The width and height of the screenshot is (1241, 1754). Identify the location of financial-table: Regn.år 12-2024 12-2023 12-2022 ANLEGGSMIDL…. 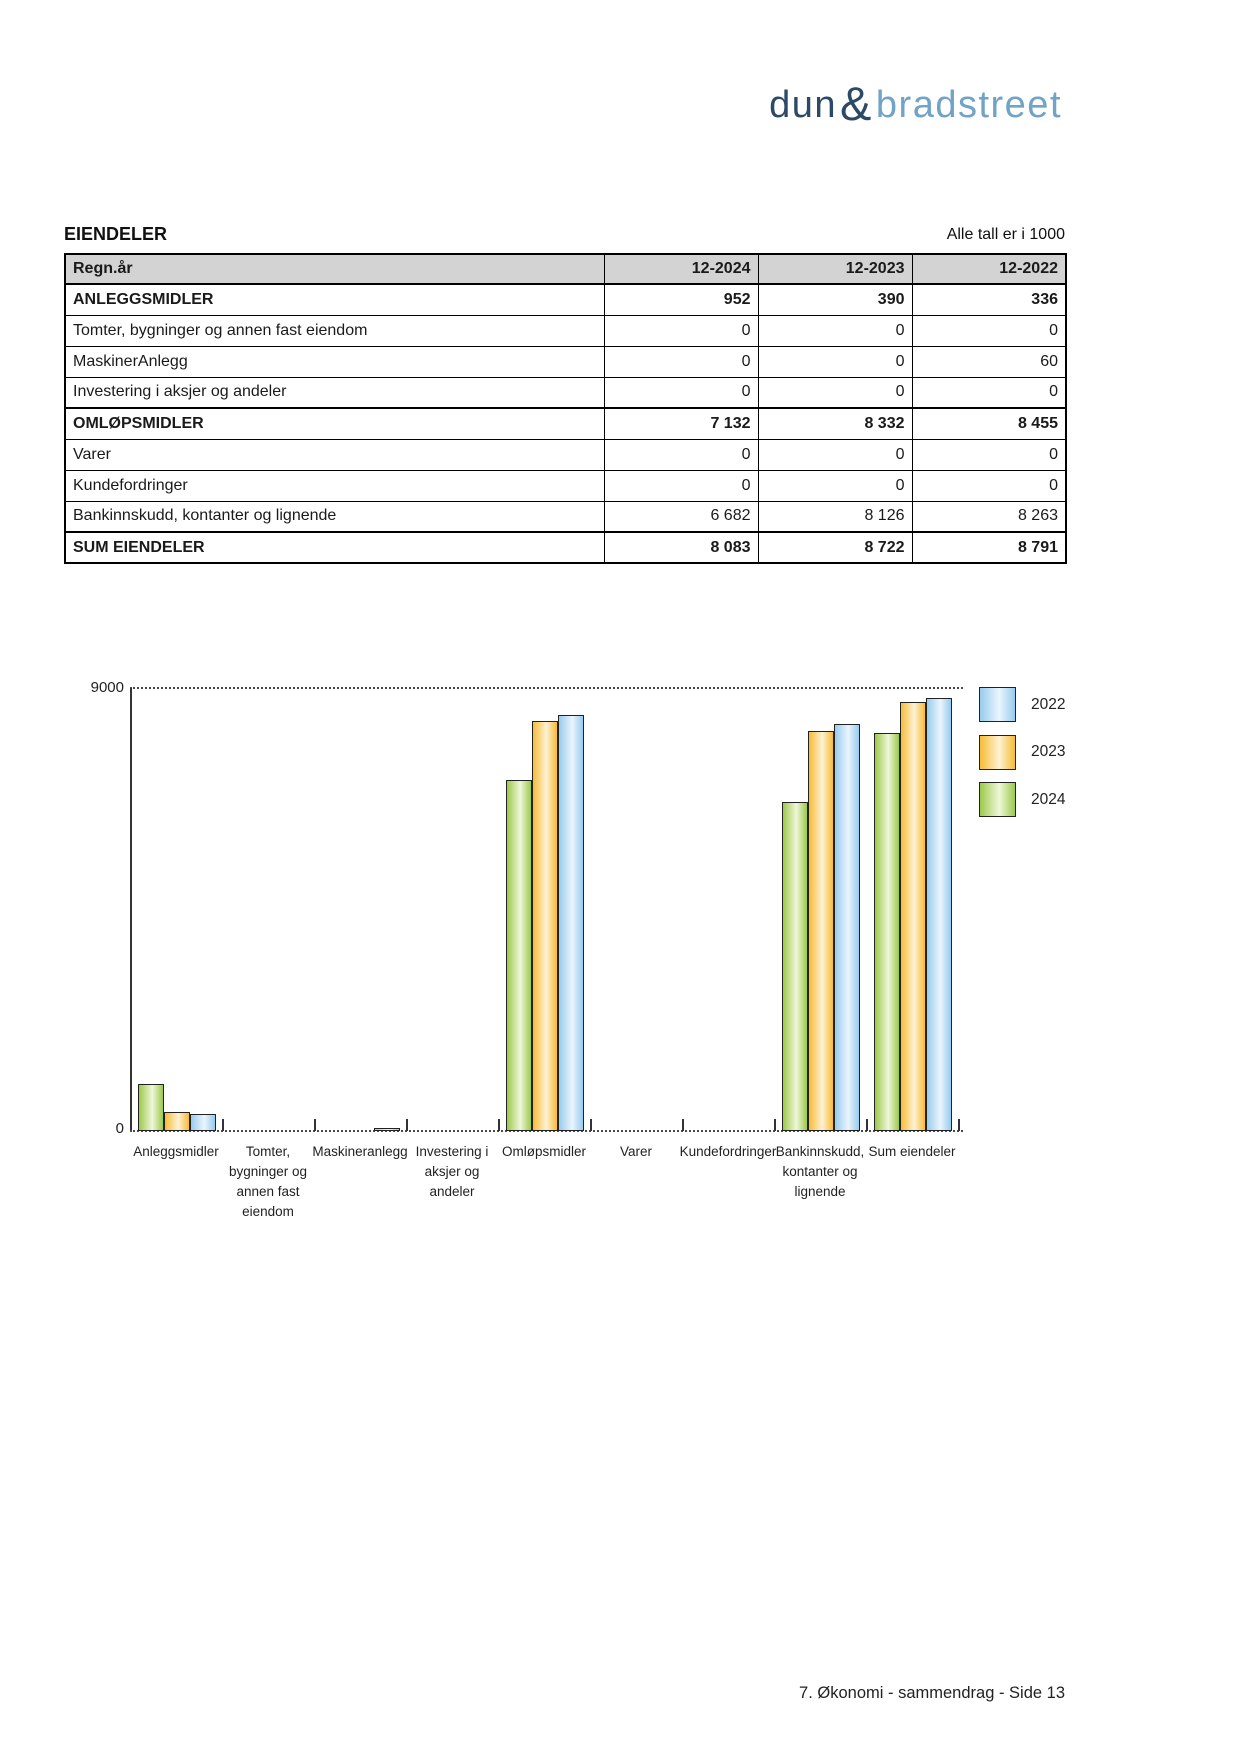
(565, 408).